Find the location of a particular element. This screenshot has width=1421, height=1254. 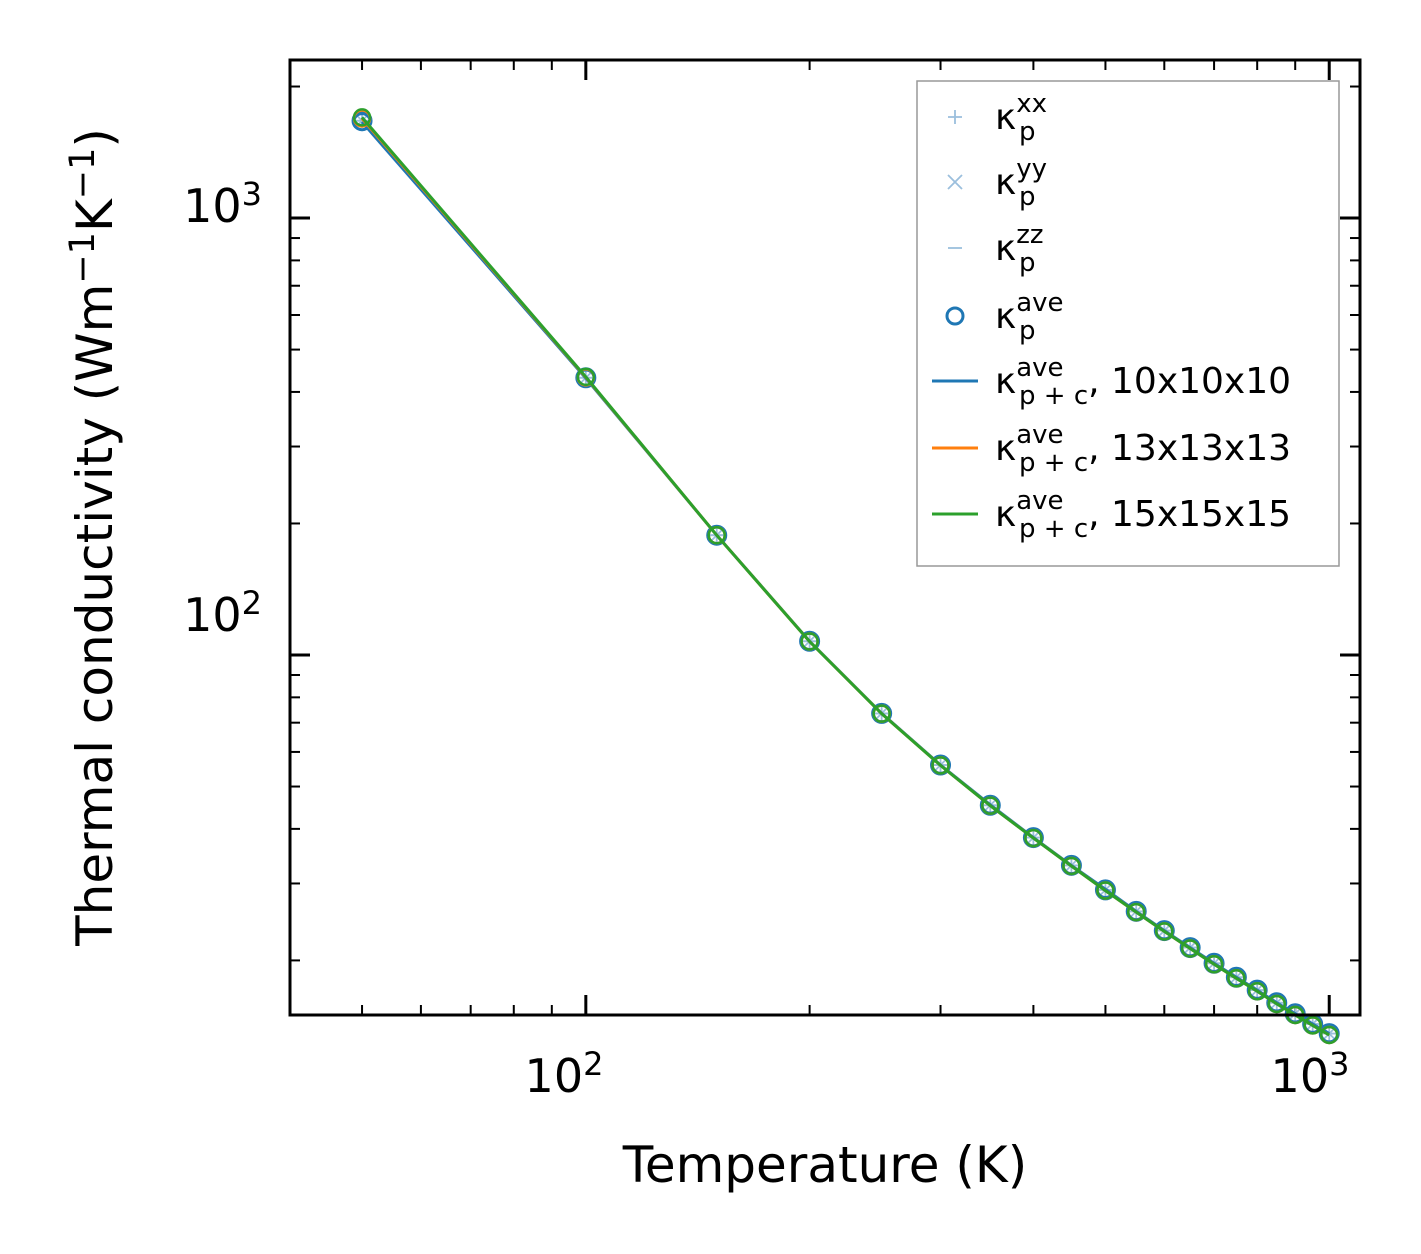

legend-entry-2: κzz p is located at coordinates (996, 249).